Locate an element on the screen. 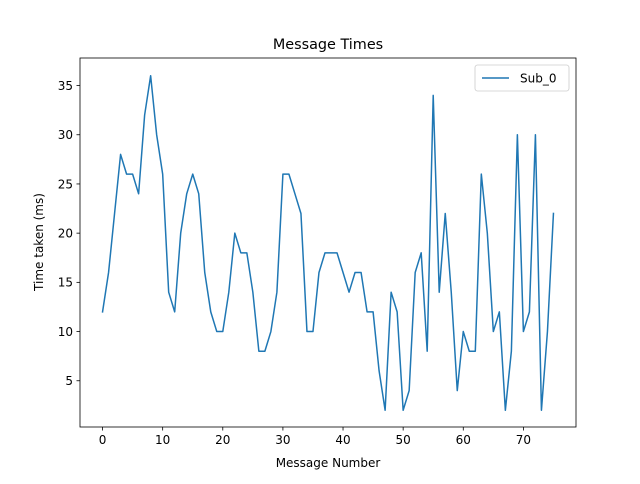  x-tick-label: 10 is located at coordinates (162, 440).